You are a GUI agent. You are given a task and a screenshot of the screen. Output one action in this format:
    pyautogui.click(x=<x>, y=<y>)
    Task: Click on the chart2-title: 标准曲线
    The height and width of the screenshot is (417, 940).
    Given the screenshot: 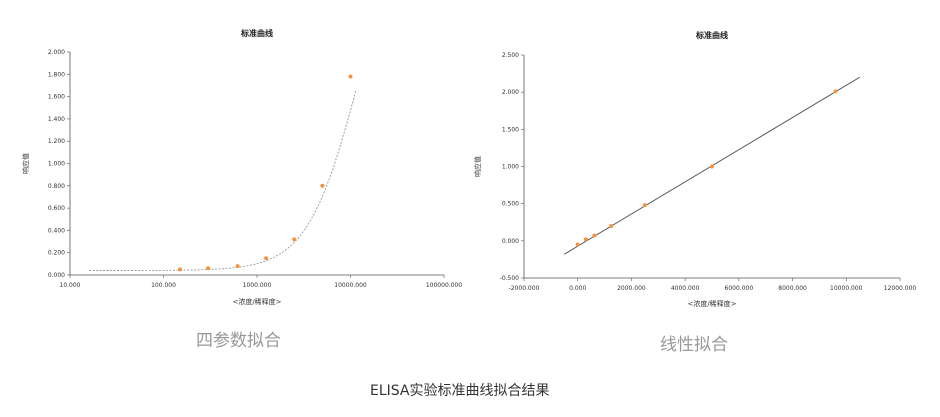 What is the action you would take?
    pyautogui.click(x=711, y=35)
    